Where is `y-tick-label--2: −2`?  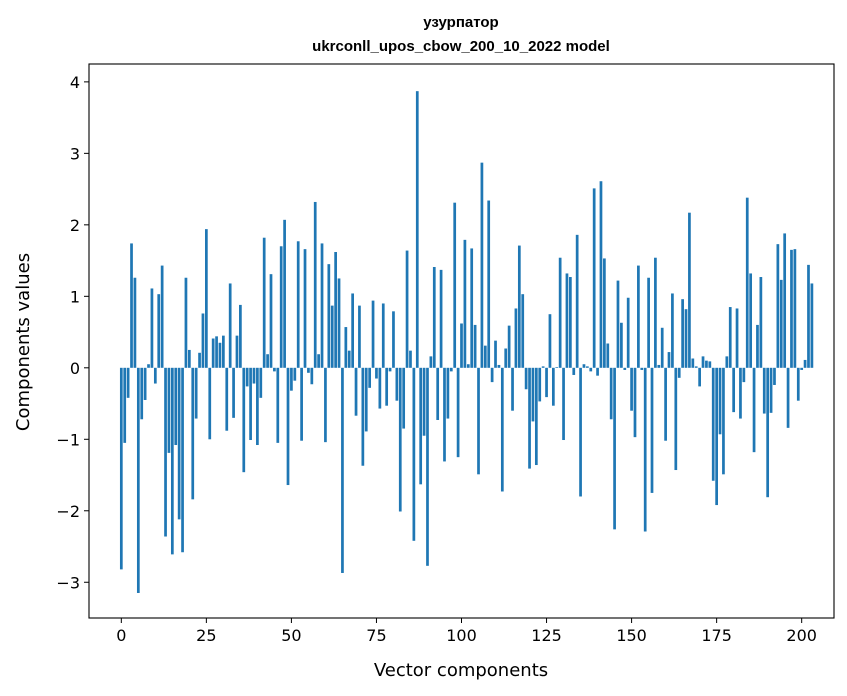
y-tick-label--2: −2 is located at coordinates (68, 511).